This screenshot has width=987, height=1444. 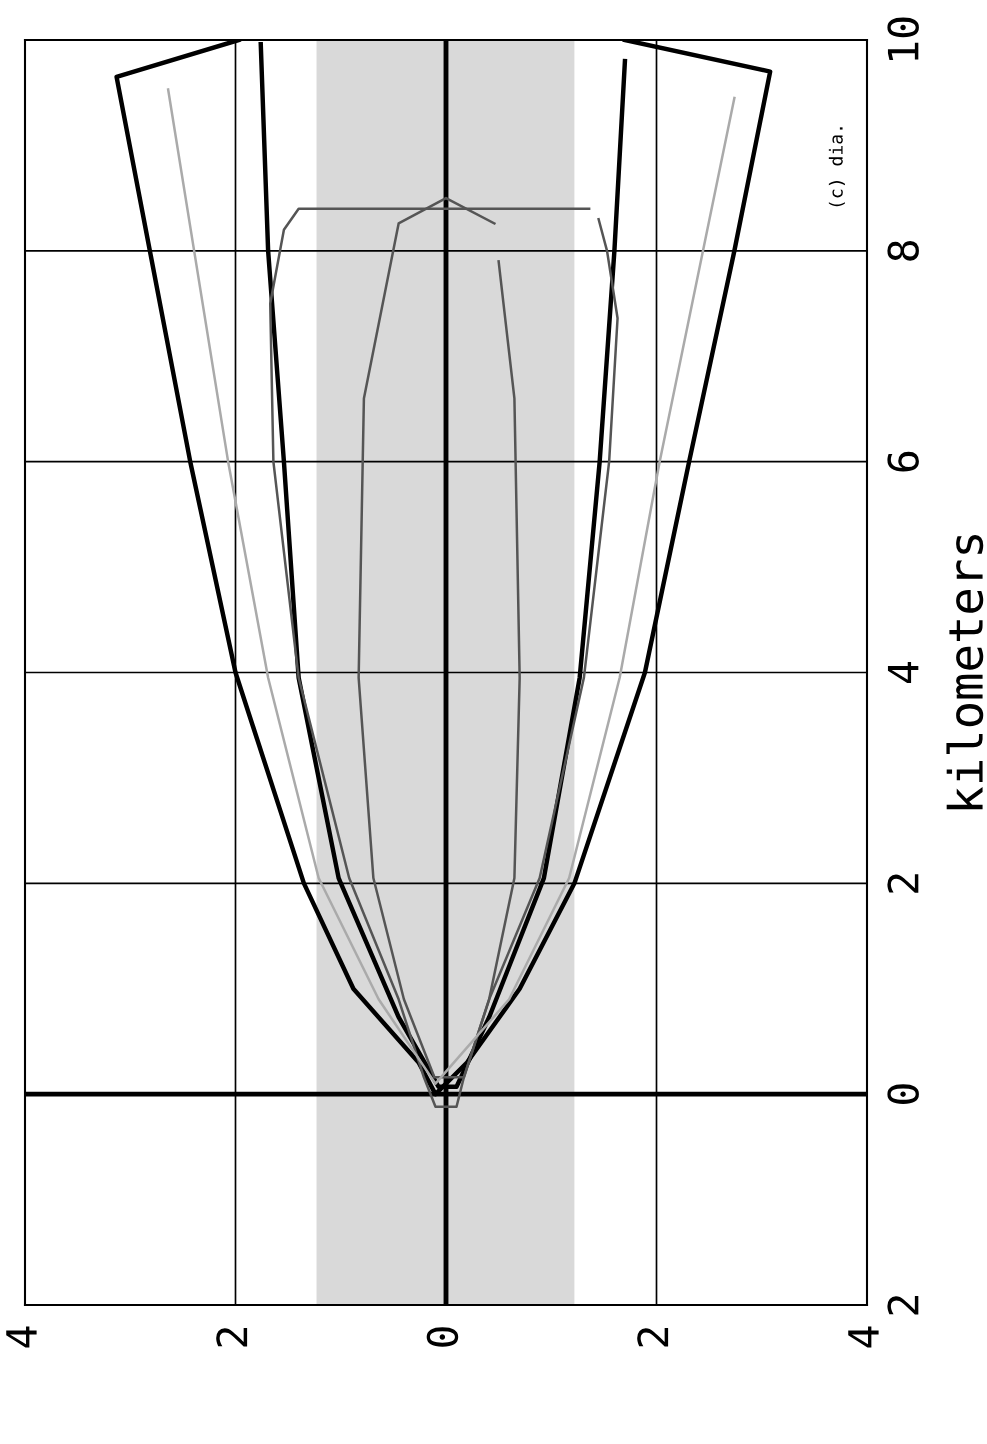 What do you see at coordinates (903, 672) in the screenshot?
I see `y-tick-label: 4` at bounding box center [903, 672].